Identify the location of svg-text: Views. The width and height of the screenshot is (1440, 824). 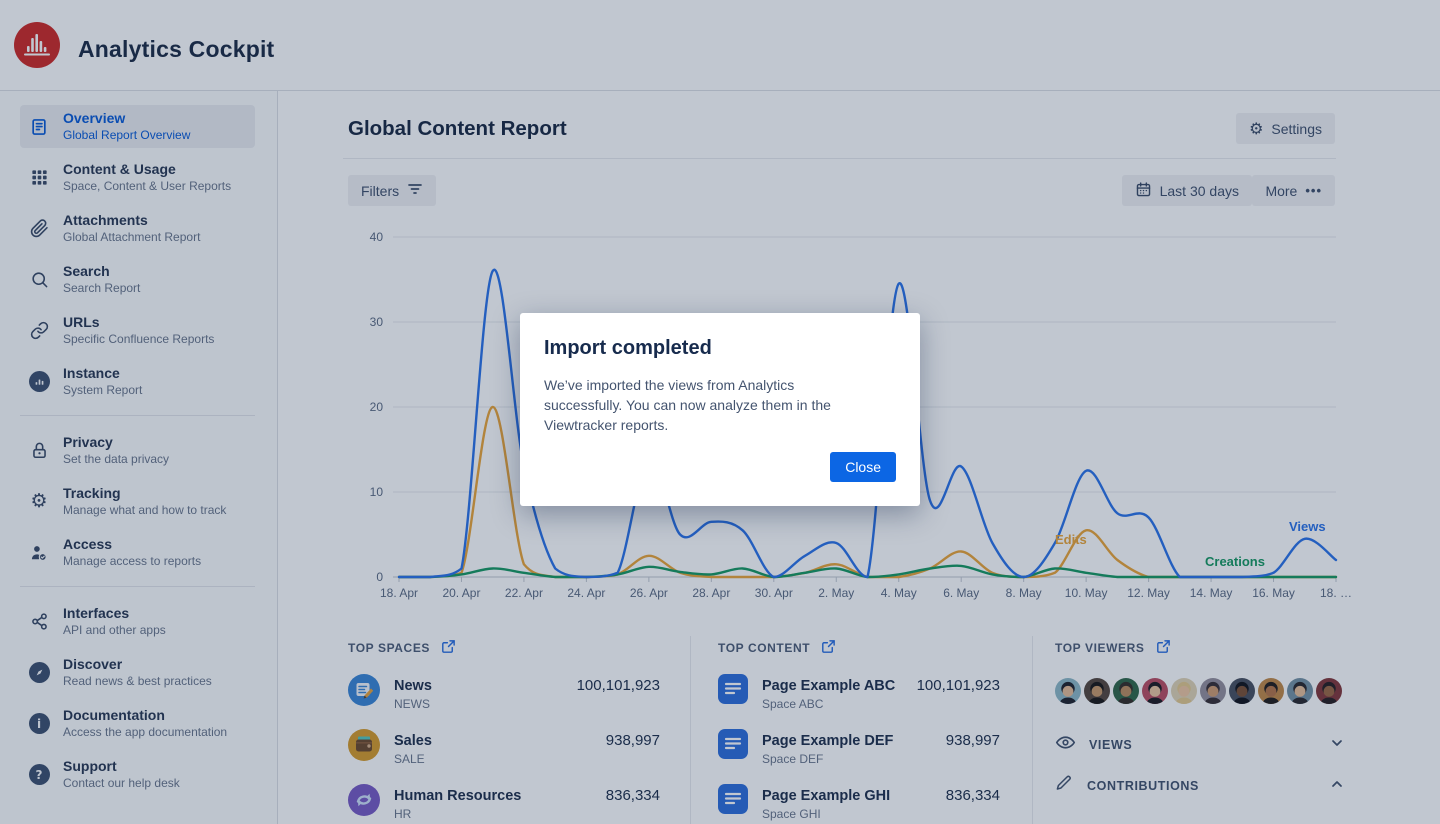
(1307, 526).